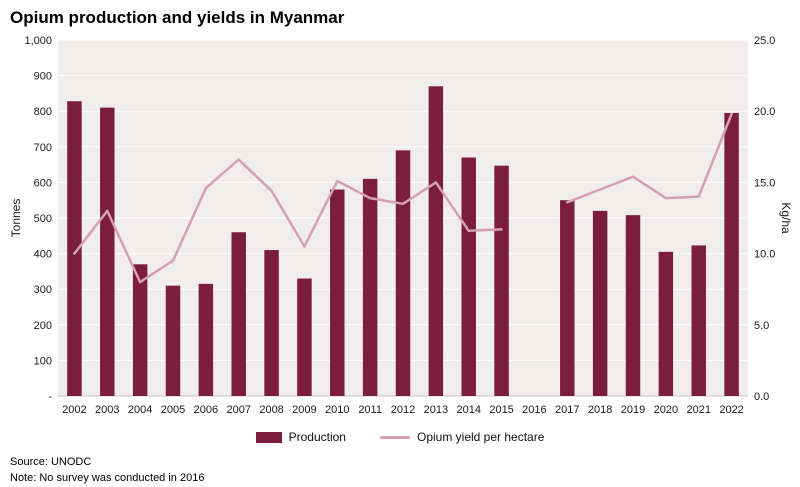 This screenshot has height=487, width=800. I want to click on right-tick-label: 25.0, so click(764, 41).